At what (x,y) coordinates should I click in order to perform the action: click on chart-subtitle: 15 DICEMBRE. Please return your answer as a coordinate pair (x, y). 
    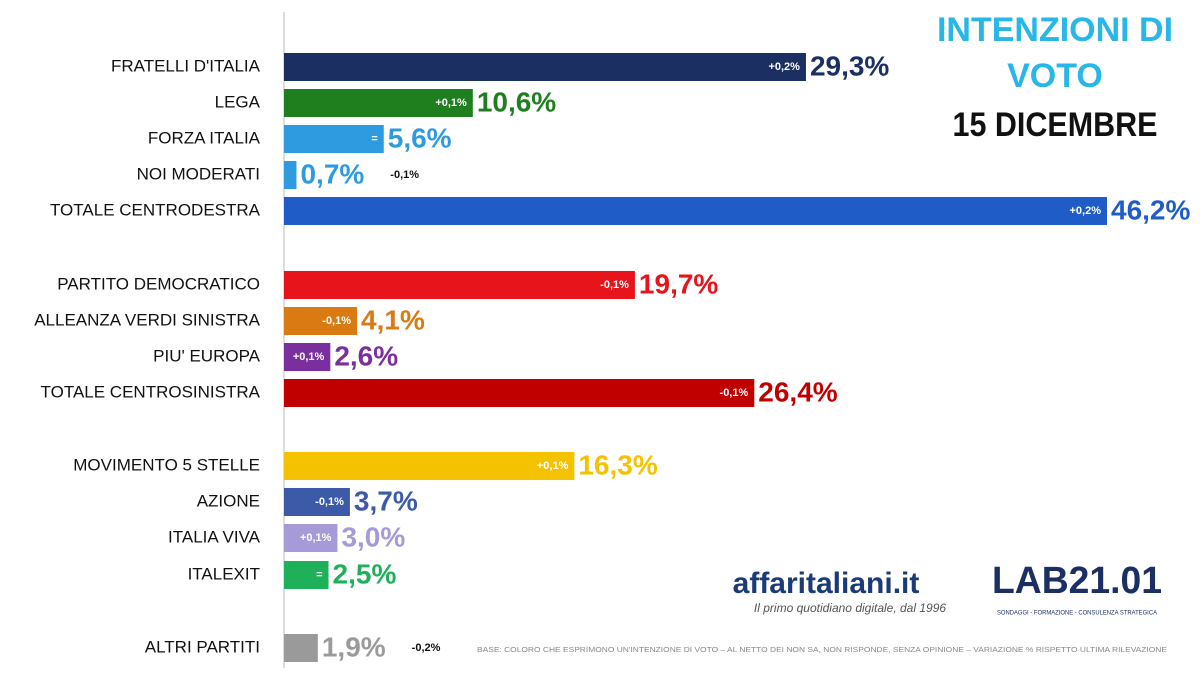
    Looking at the image, I should click on (1055, 125).